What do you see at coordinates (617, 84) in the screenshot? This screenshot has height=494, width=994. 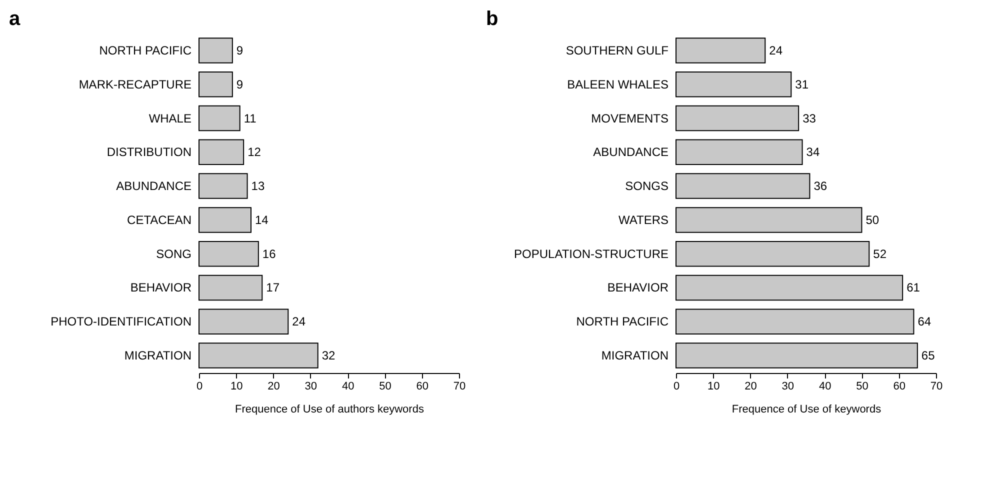 I see `y-tick-label: BALEEN WHALES` at bounding box center [617, 84].